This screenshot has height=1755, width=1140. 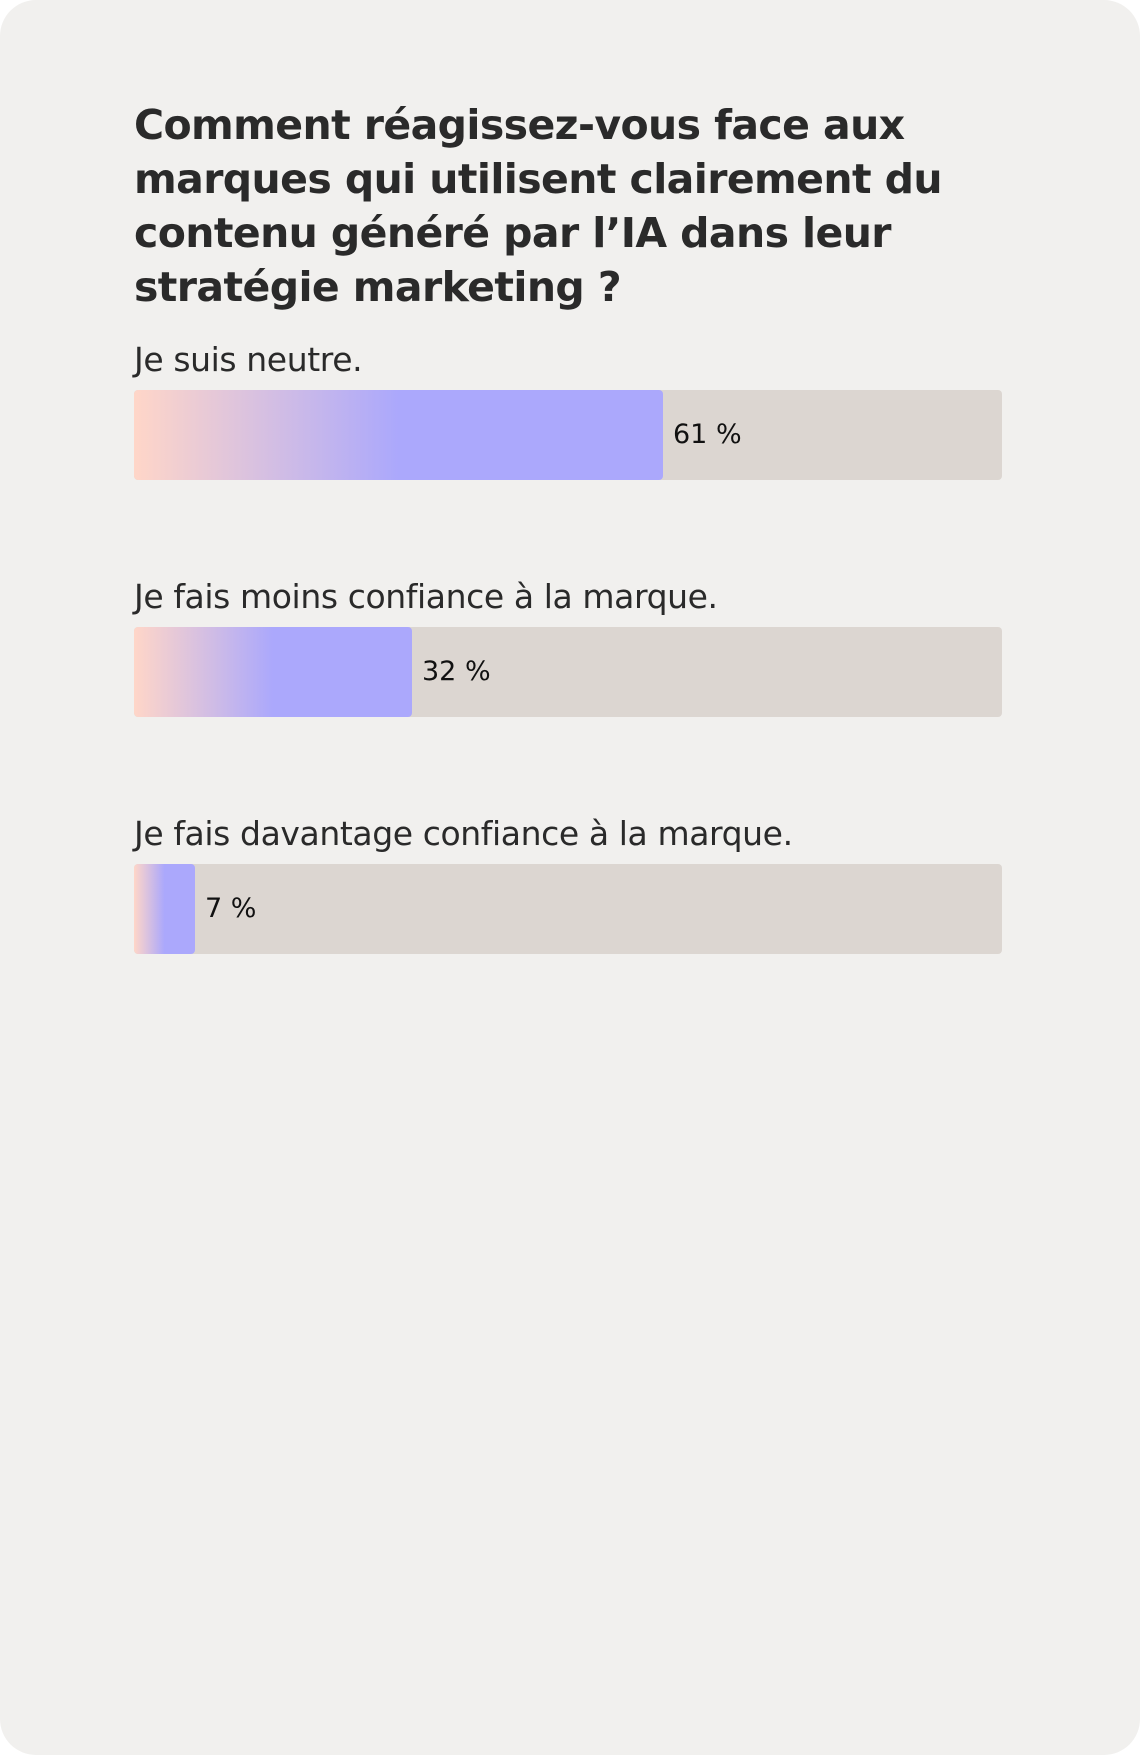 What do you see at coordinates (568, 672) in the screenshot?
I see `bar-track: 32 %` at bounding box center [568, 672].